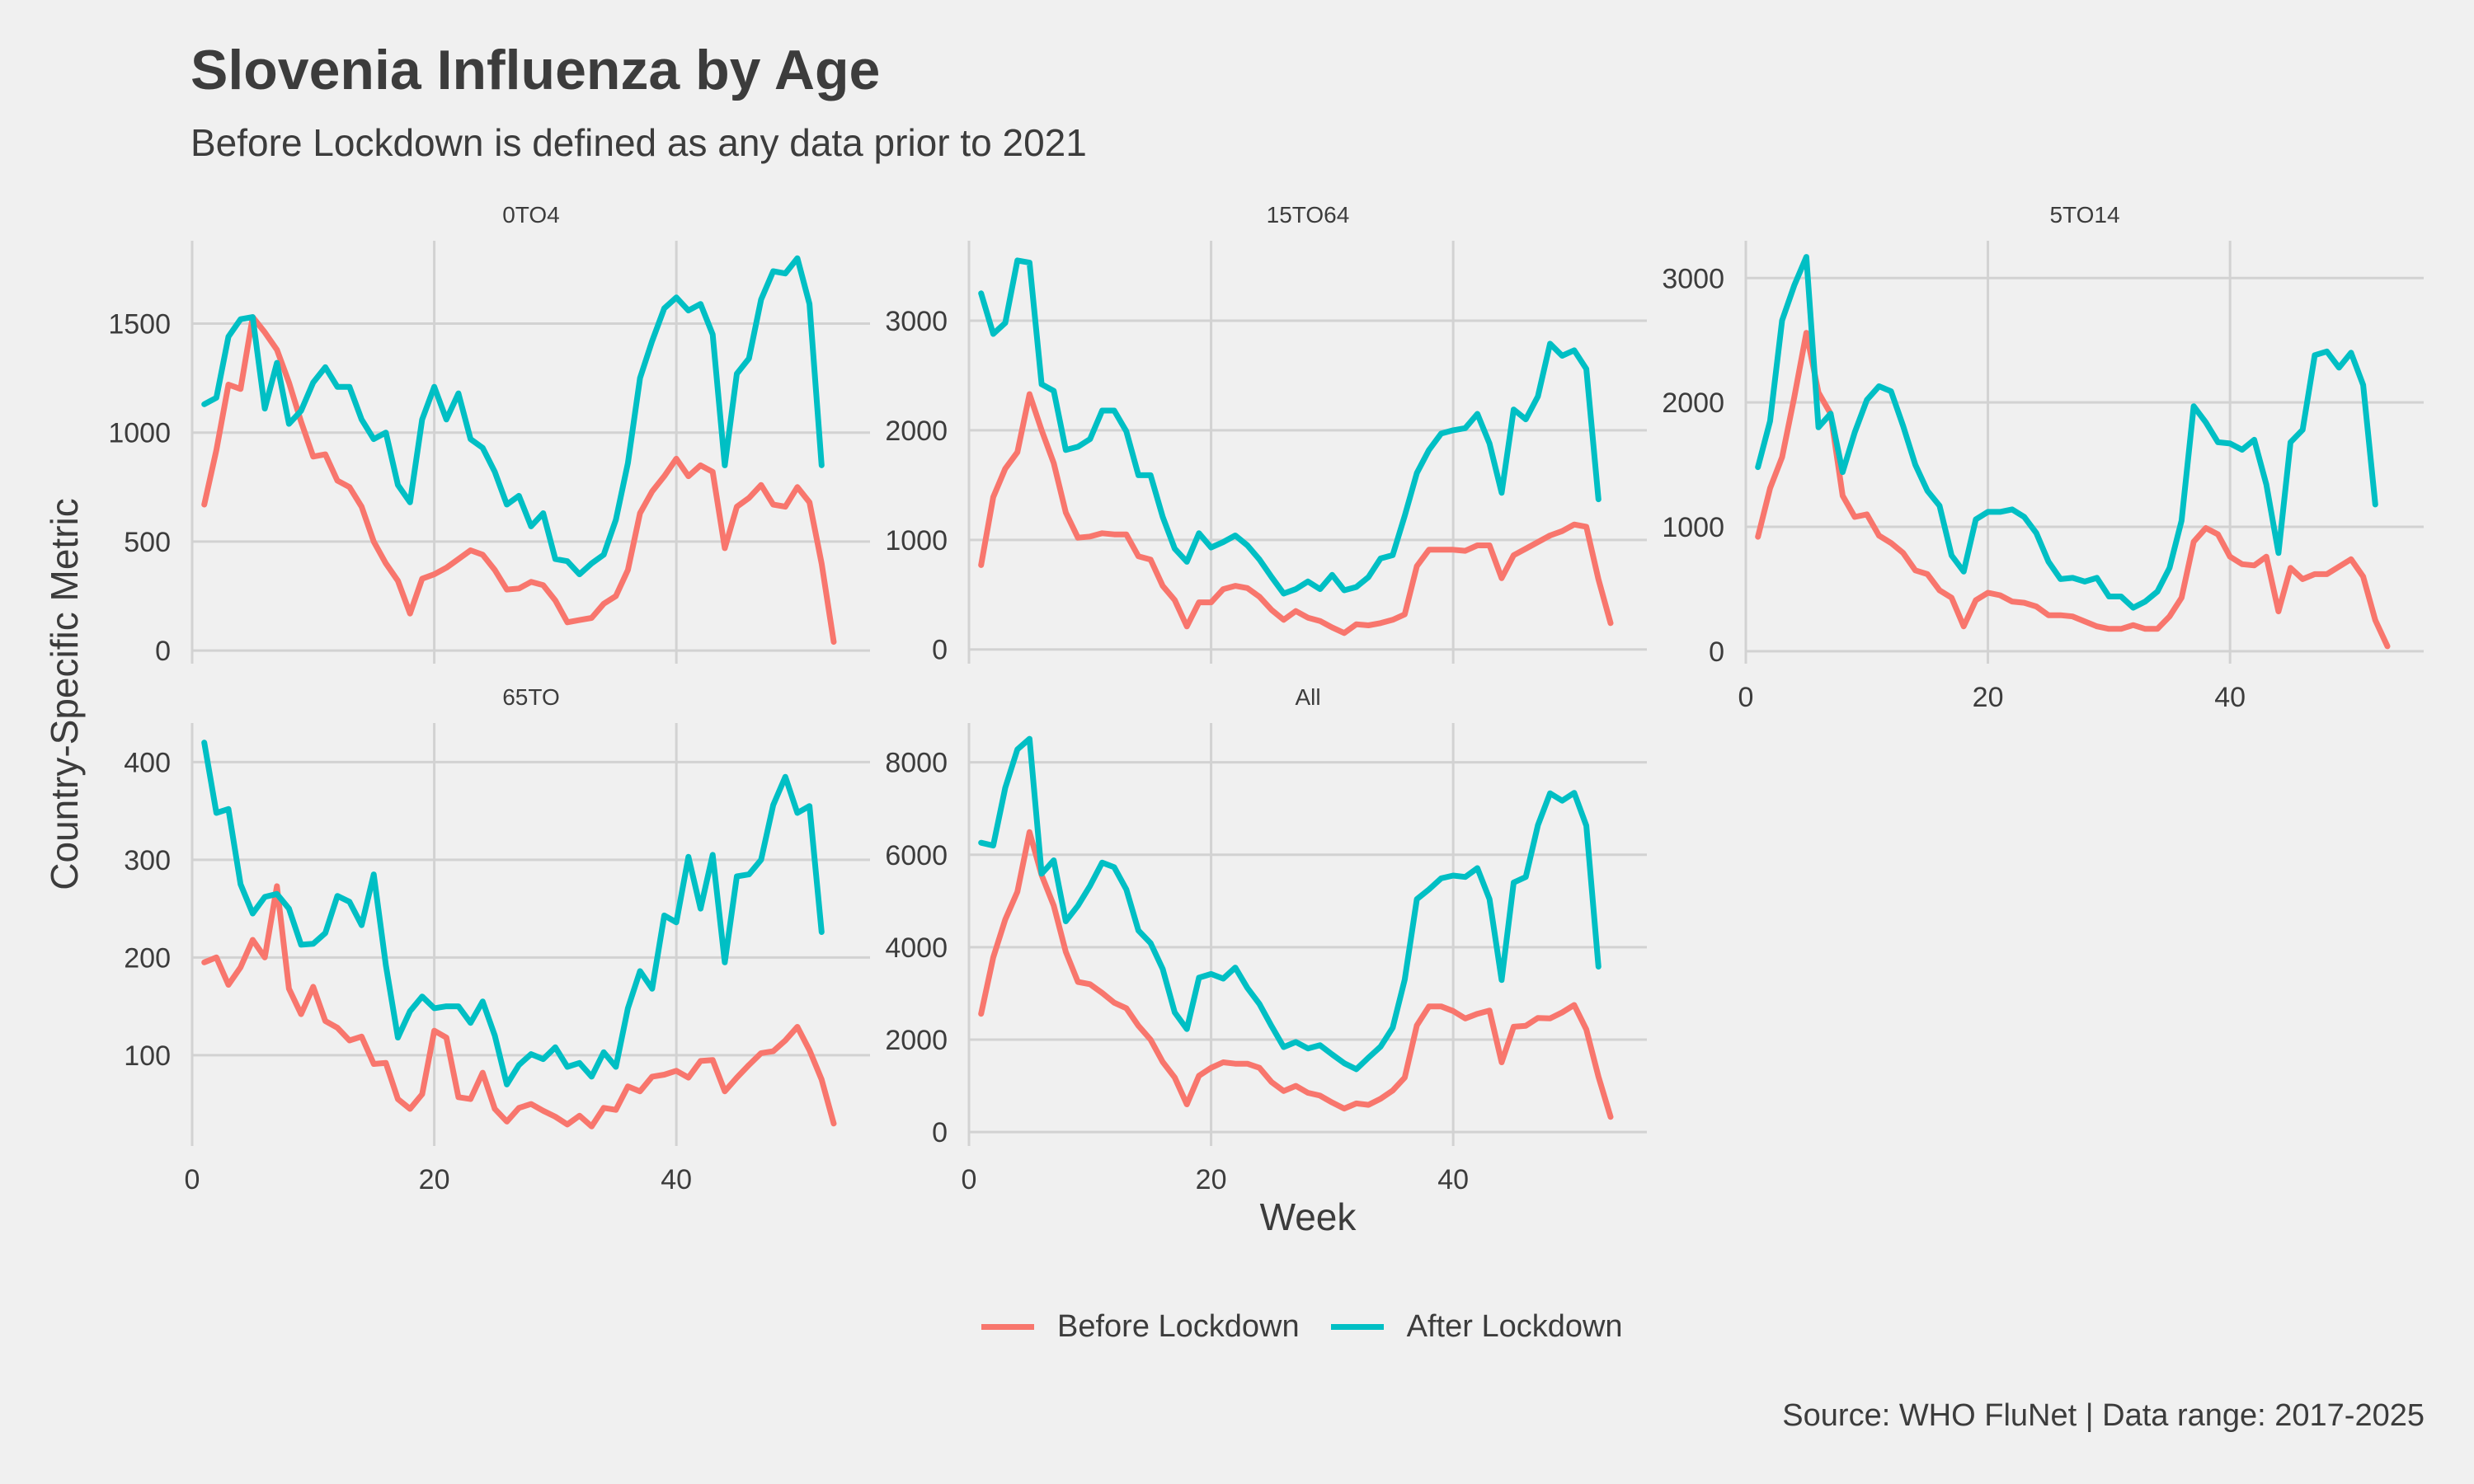 Image resolution: width=2474 pixels, height=1484 pixels. What do you see at coordinates (147, 542) in the screenshot?
I see `y-tick-label: 500` at bounding box center [147, 542].